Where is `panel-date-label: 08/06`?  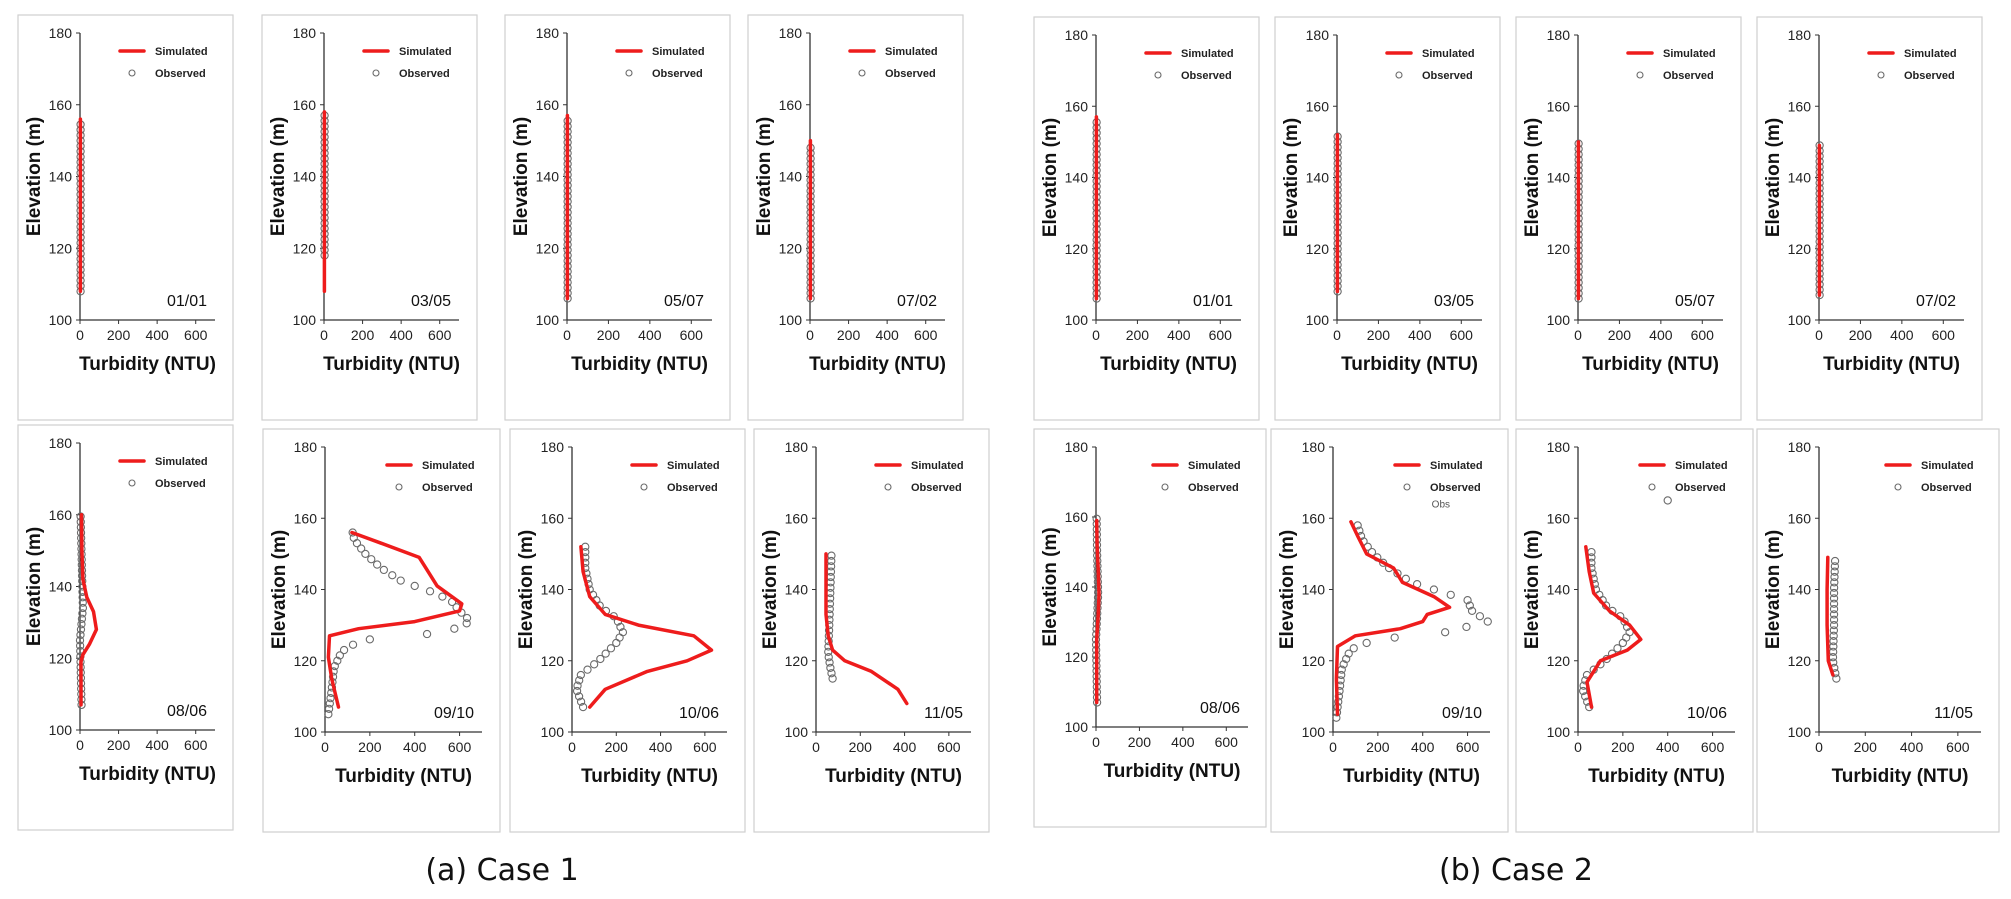 panel-date-label: 08/06 is located at coordinates (1220, 708).